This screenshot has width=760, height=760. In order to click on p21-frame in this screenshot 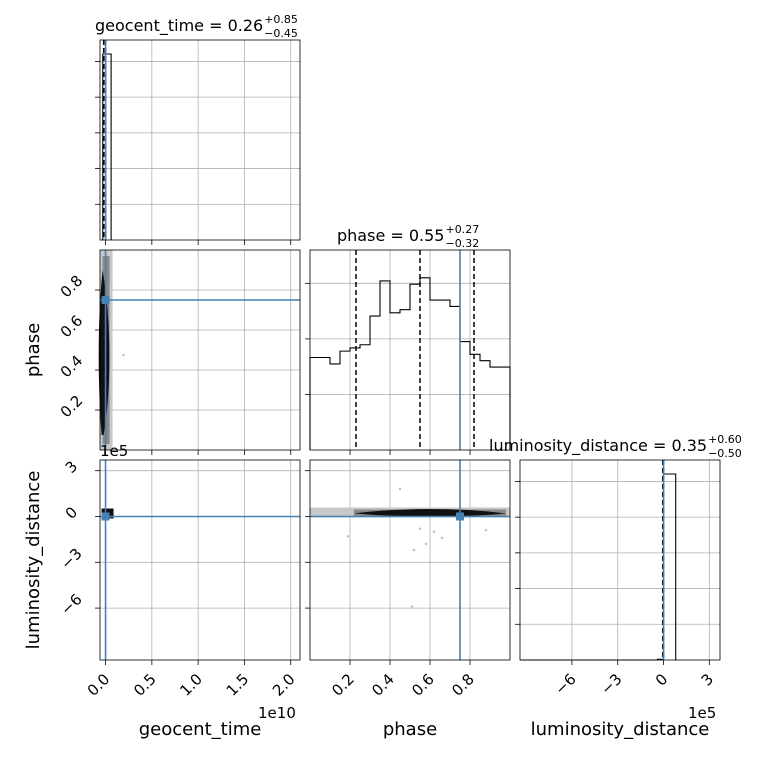, I will do `click(410, 560)`.